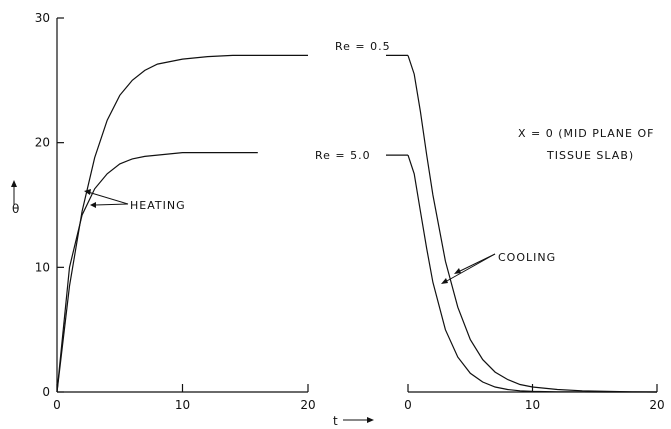  What do you see at coordinates (42, 143) in the screenshot?
I see `y-tick-label: 20` at bounding box center [42, 143].